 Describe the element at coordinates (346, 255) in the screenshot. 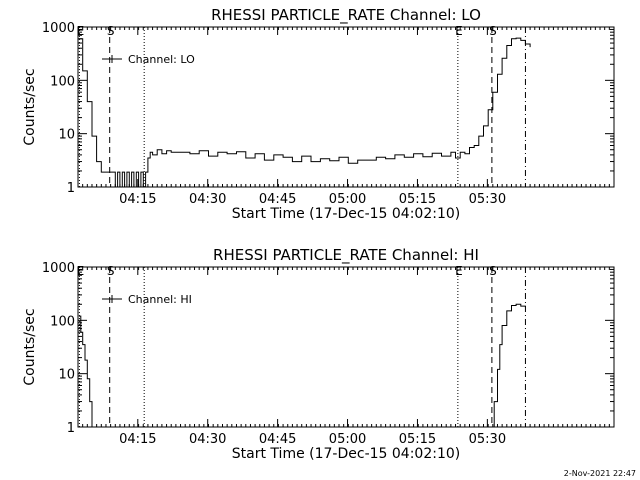

I see `chart-title-2: RHESSI PARTICLE_RATE Channel: HI` at that location.